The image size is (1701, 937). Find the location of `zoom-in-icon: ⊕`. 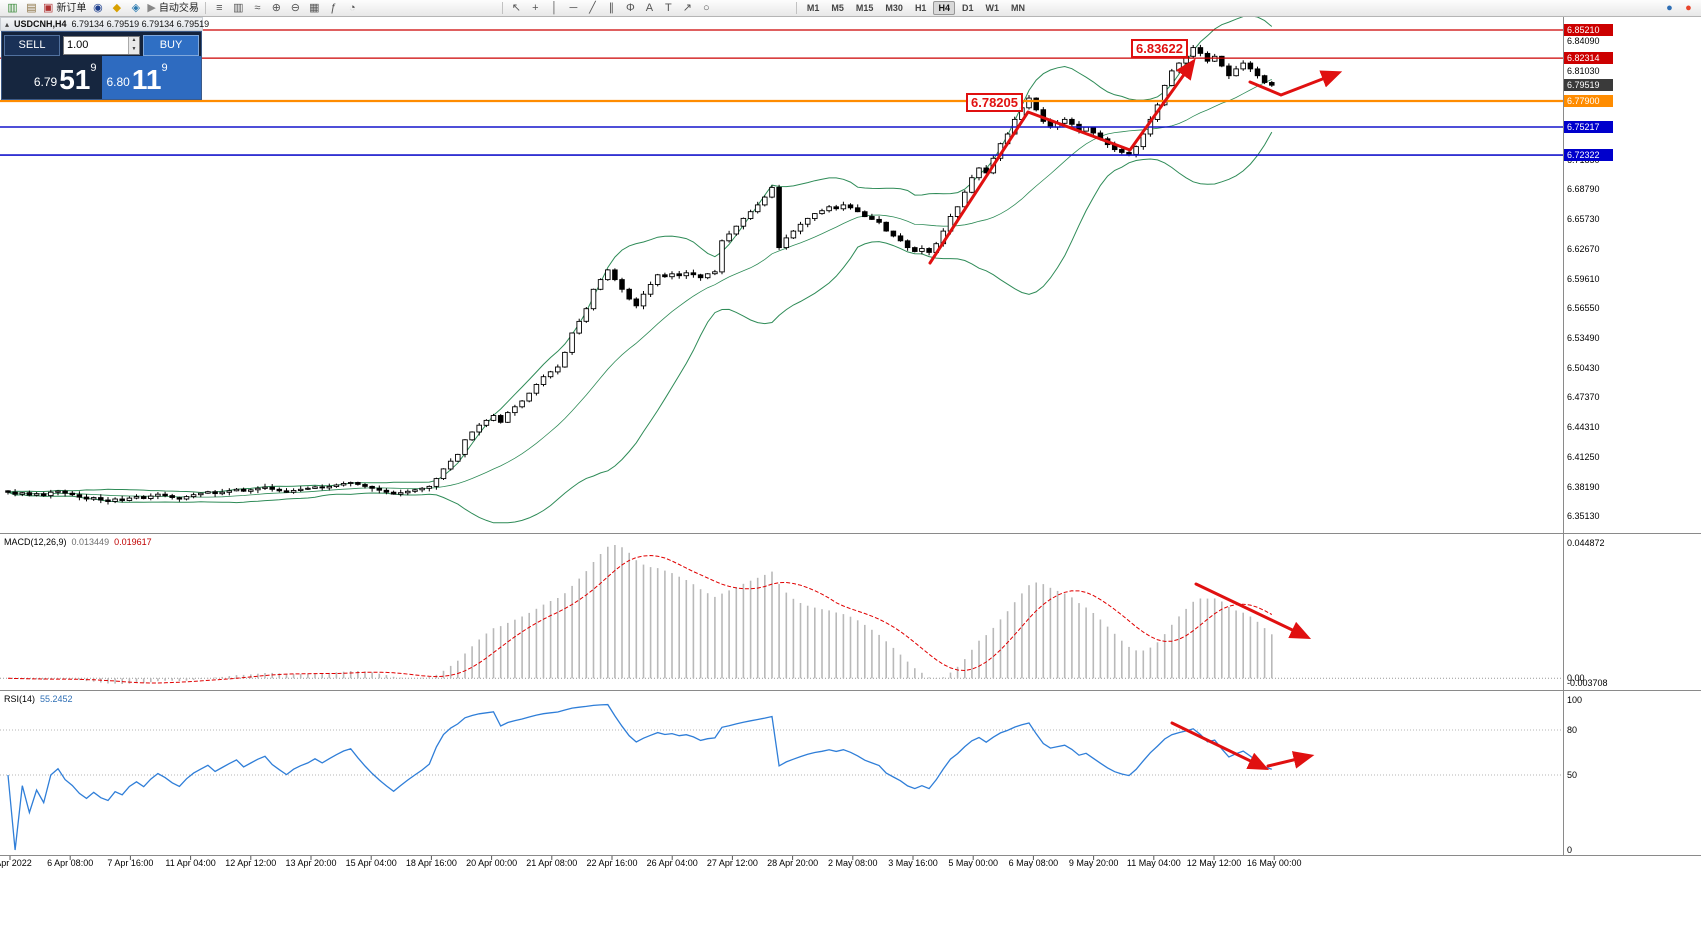

zoom-in-icon: ⊕ is located at coordinates (276, 7).